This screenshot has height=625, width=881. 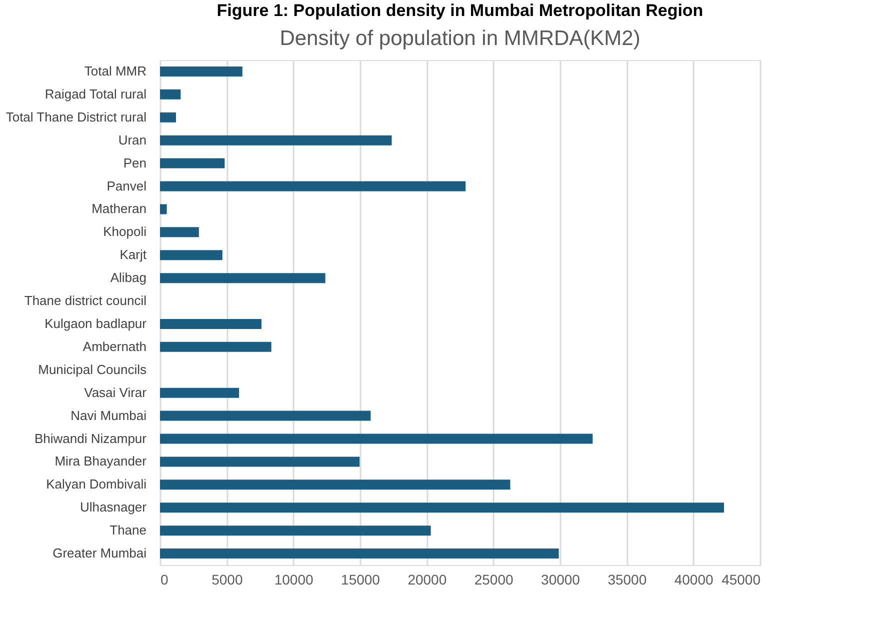 I want to click on y-tick-label: Kalyan Dombivali, so click(x=96, y=484).